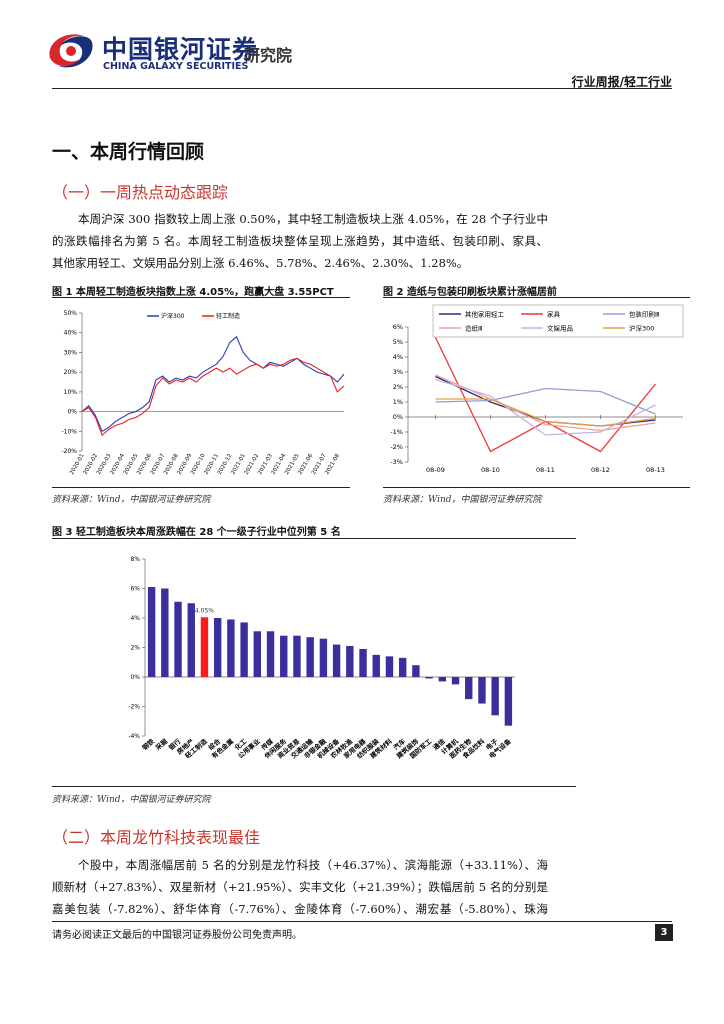  I want to click on company-cn: 中国银河证券, so click(180, 49).